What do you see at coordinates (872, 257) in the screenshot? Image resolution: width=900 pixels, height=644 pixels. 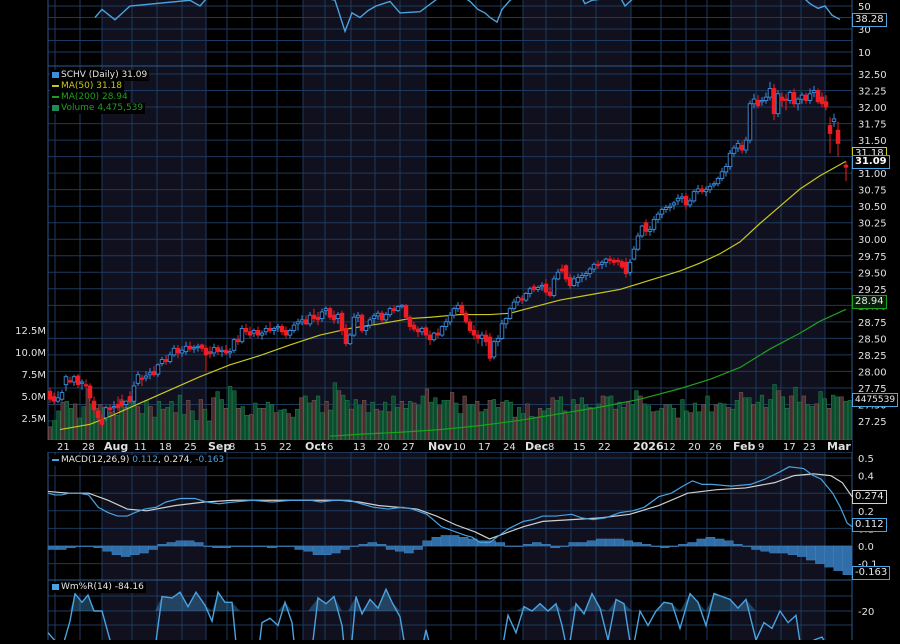 I see `price-axis-label: 29.75` at bounding box center [872, 257].